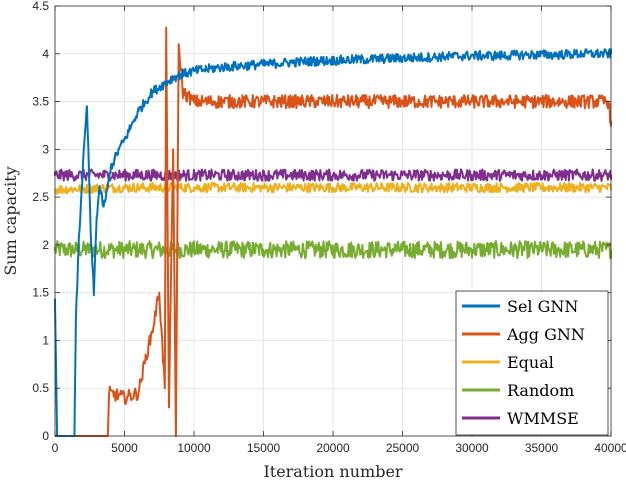 Image resolution: width=626 pixels, height=480 pixels. Describe the element at coordinates (542, 448) in the screenshot. I see `x-tick-label: 35000` at that location.